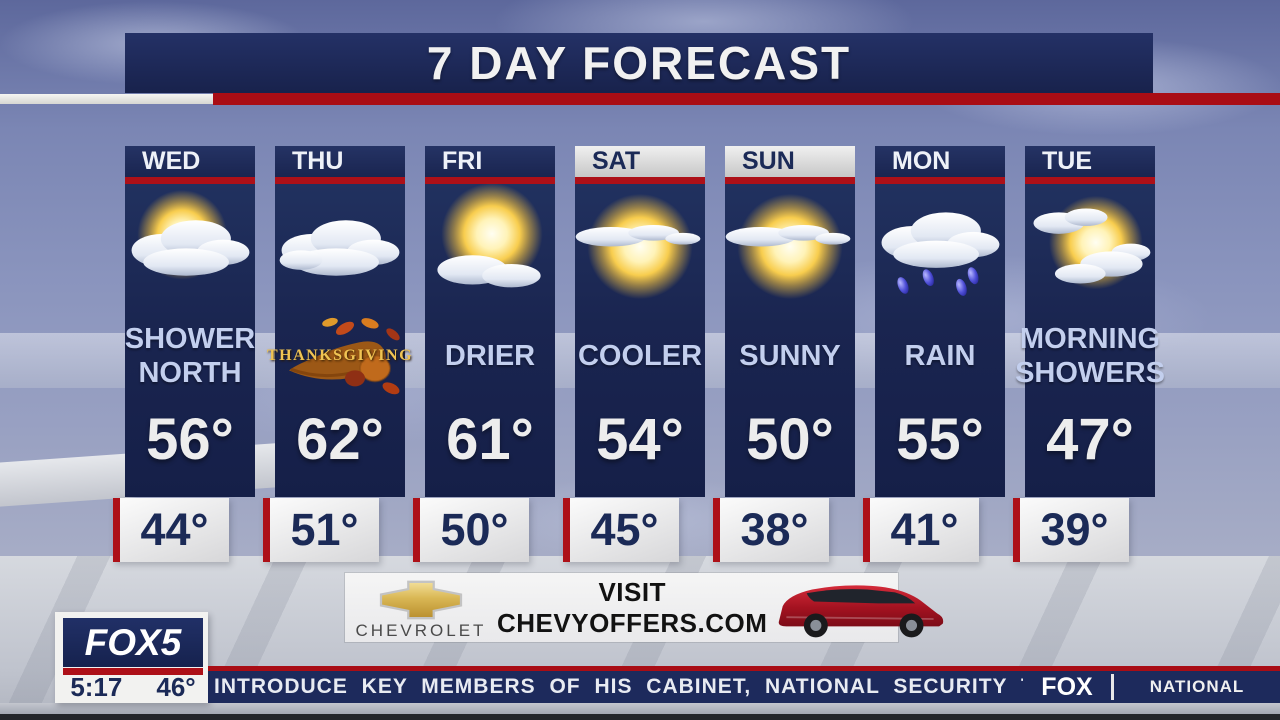 This screenshot has height=720, width=1280. I want to click on low-temp-box: 51°, so click(321, 530).